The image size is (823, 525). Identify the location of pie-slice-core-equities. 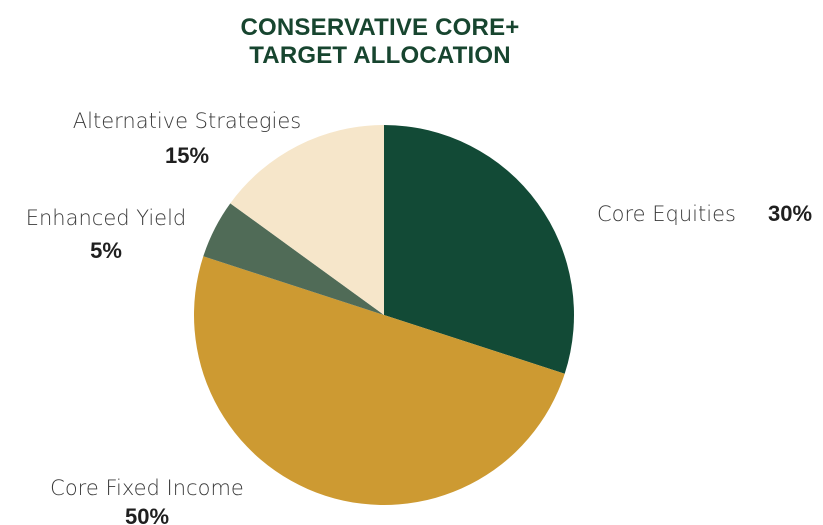
(479, 249).